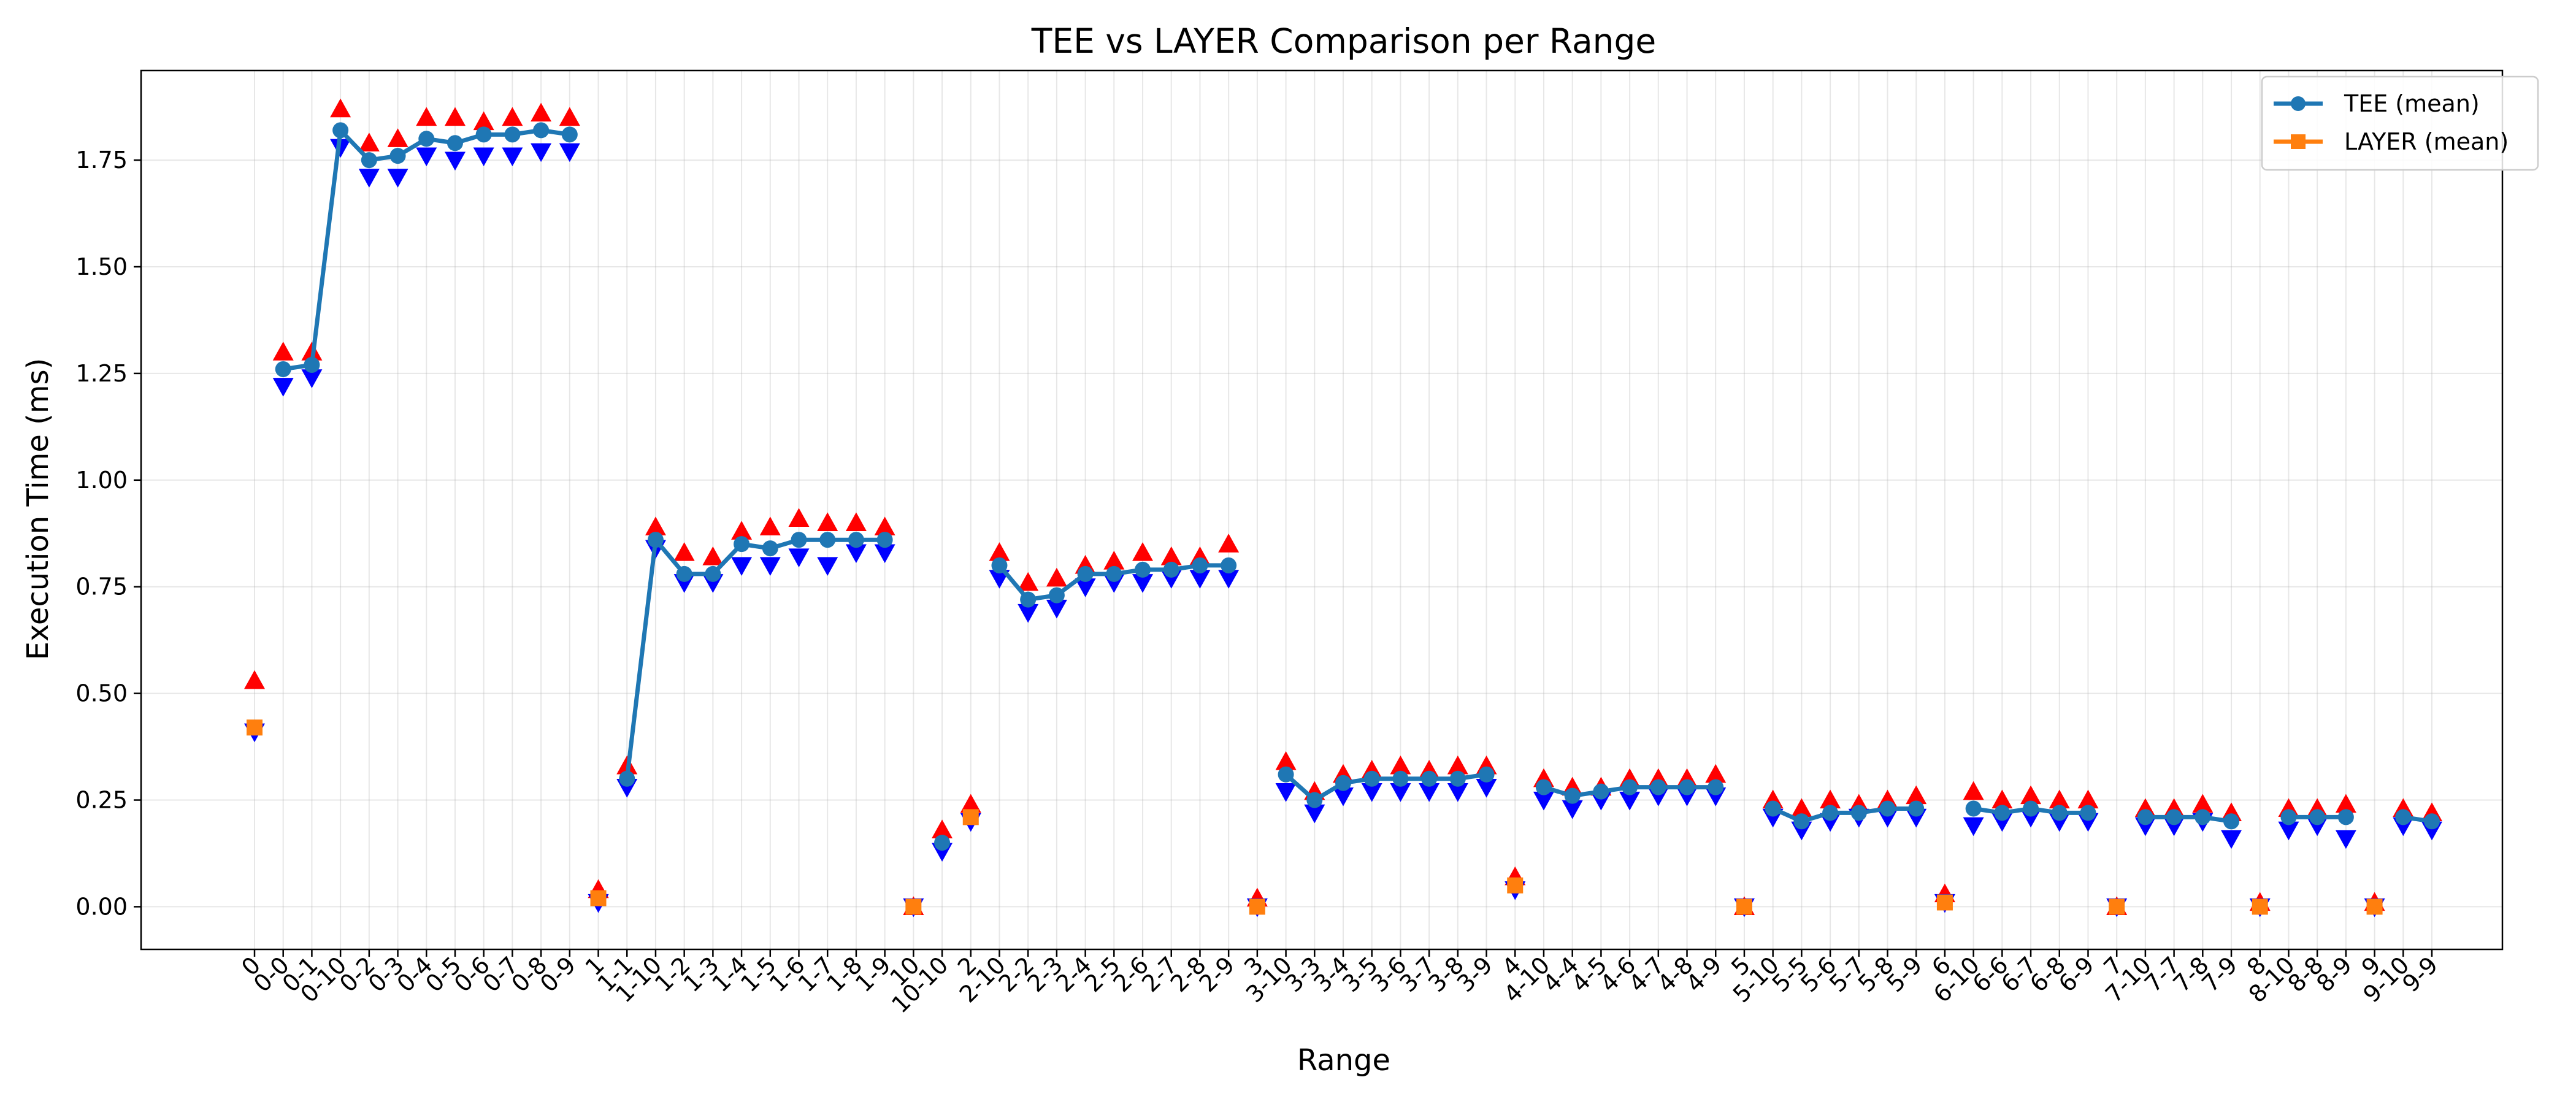 The height and width of the screenshot is (1107, 2576). What do you see at coordinates (101, 373) in the screenshot?
I see `y-tick-label: 1.25` at bounding box center [101, 373].